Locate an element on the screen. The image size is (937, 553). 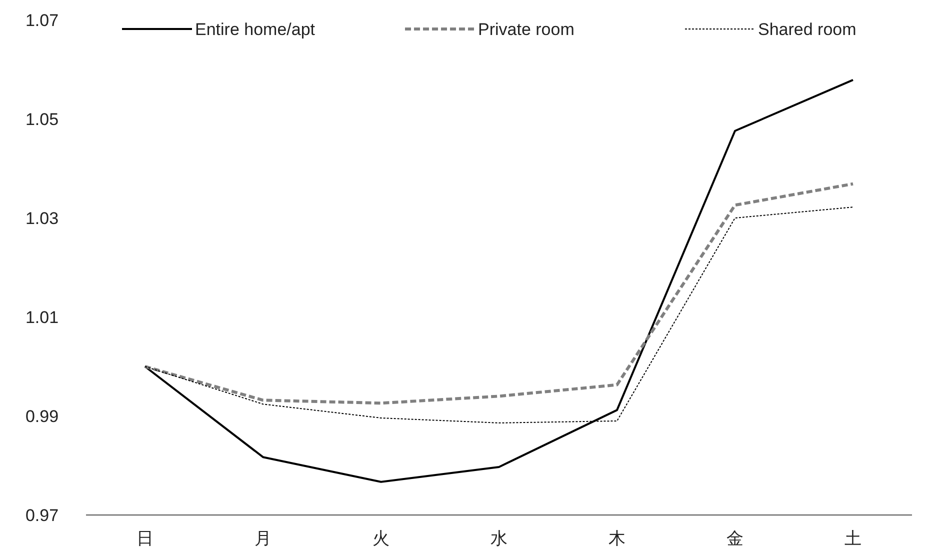
x-tick-label: 水 is located at coordinates (499, 538).